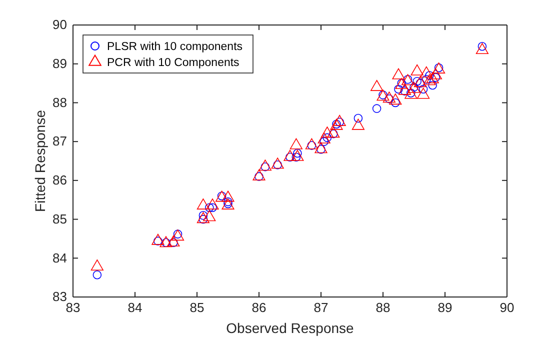 The width and height of the screenshot is (560, 337). I want to click on y-tick-label: 86, so click(59, 180).